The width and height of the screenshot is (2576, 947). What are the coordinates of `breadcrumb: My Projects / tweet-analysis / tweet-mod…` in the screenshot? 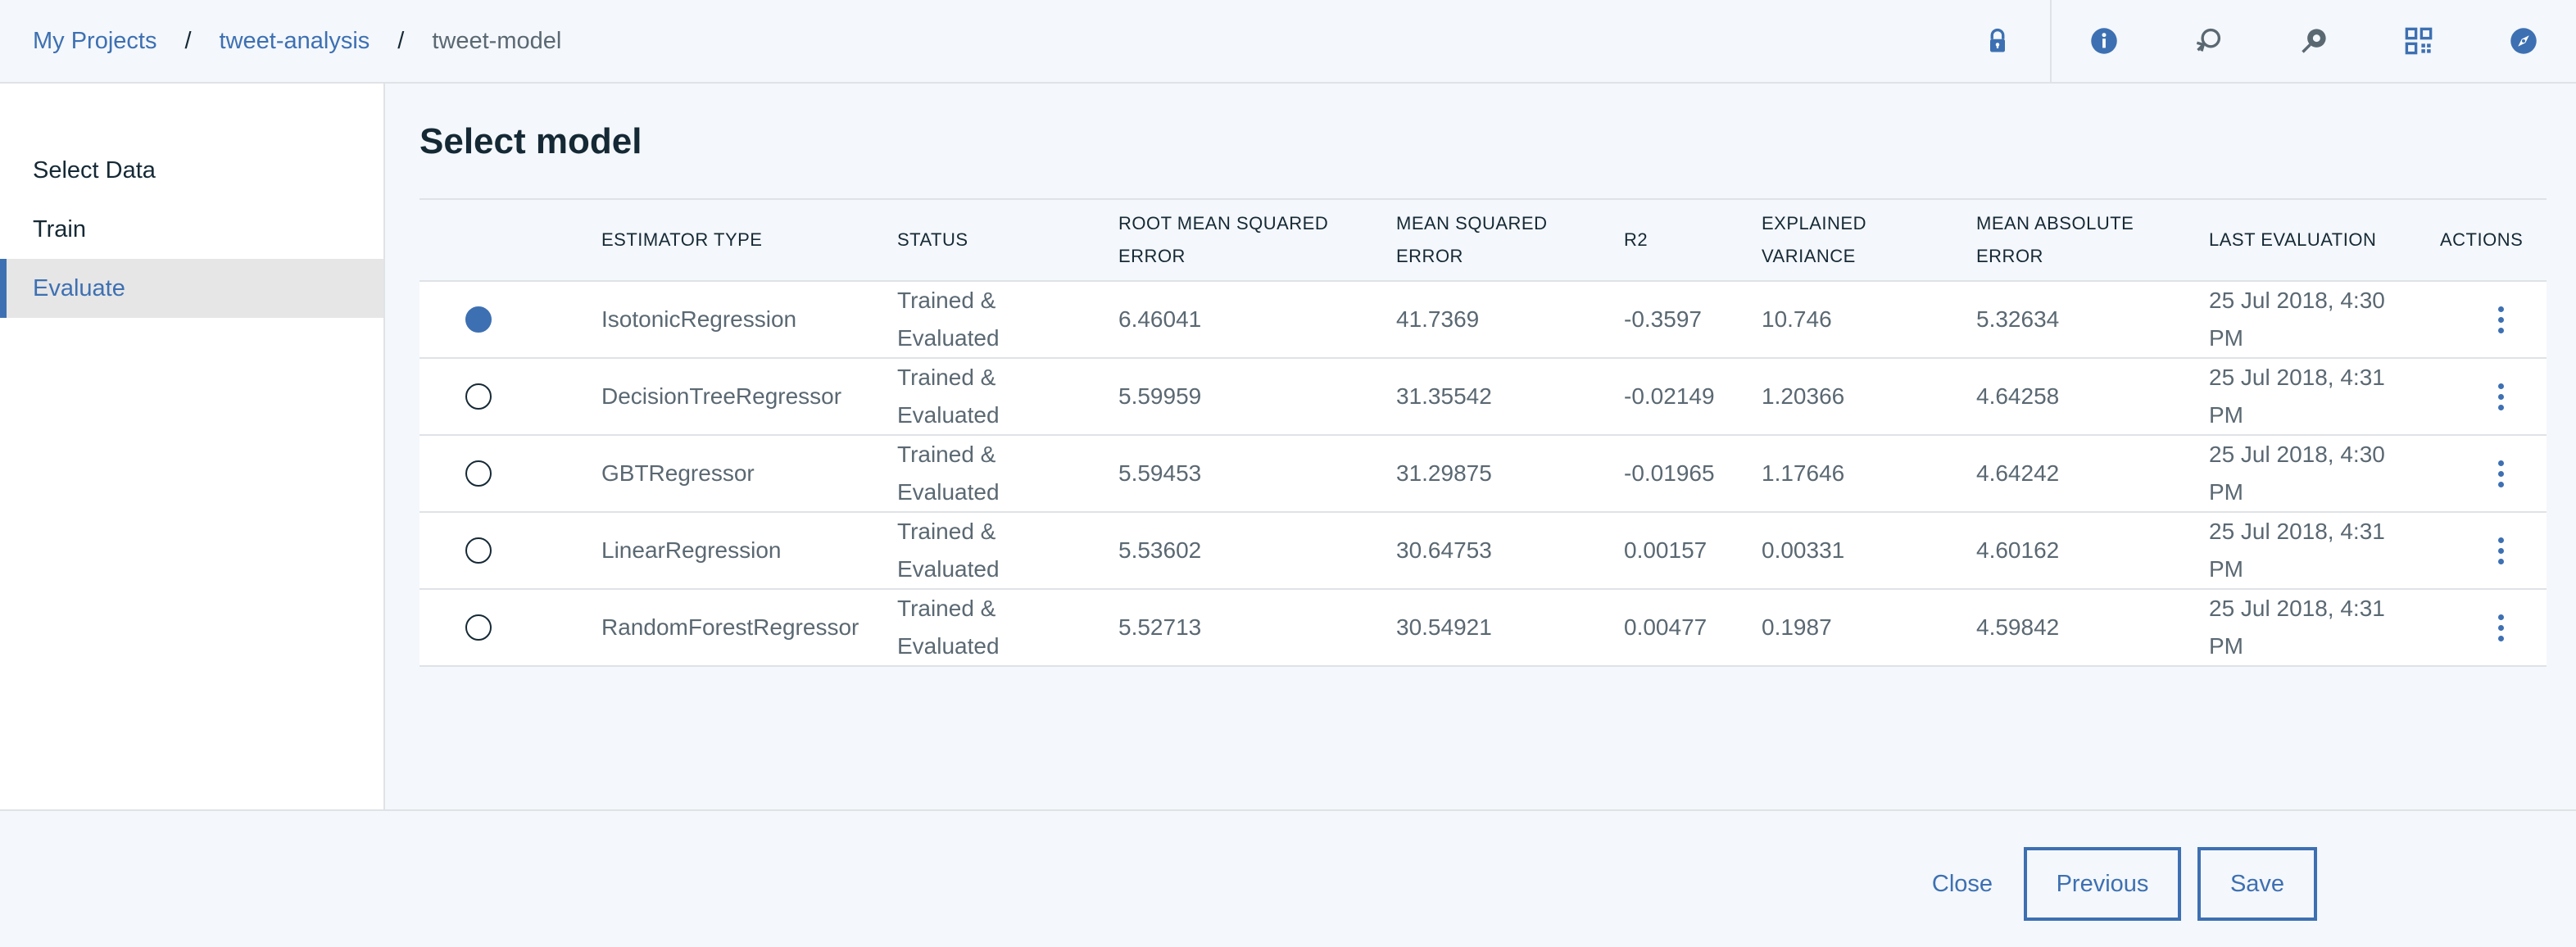 It's located at (280, 41).